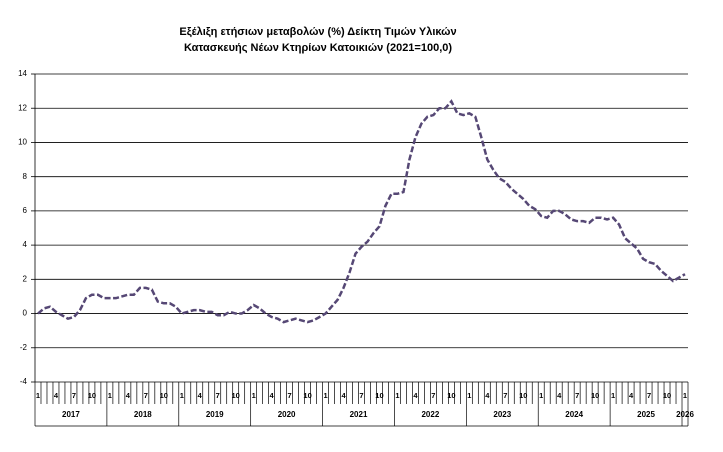 This screenshot has width=723, height=452. I want to click on y-tick-label: 12, so click(22, 107).